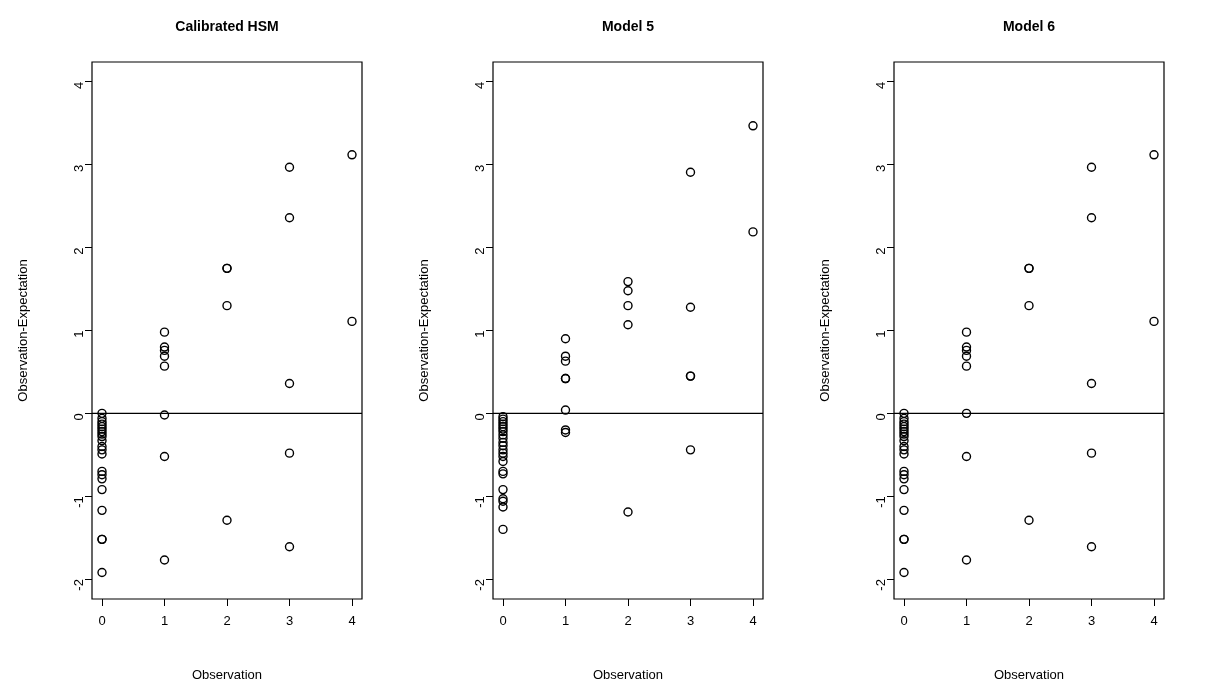 The height and width of the screenshot is (687, 1205). I want to click on chart-title: Calibrated HSM, so click(227, 25).